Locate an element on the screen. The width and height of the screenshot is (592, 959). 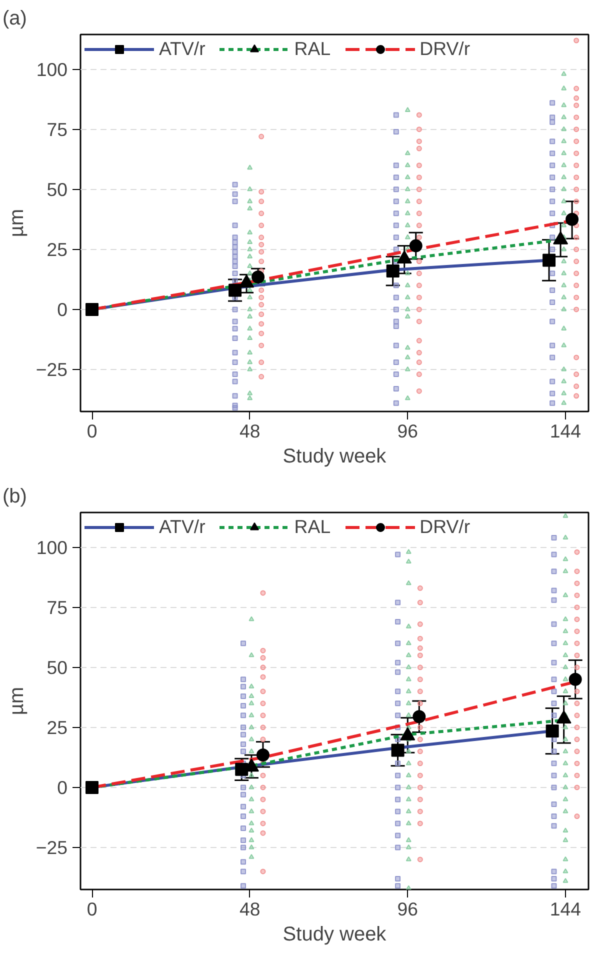
chart-title: (a) is located at coordinates (14, 19).